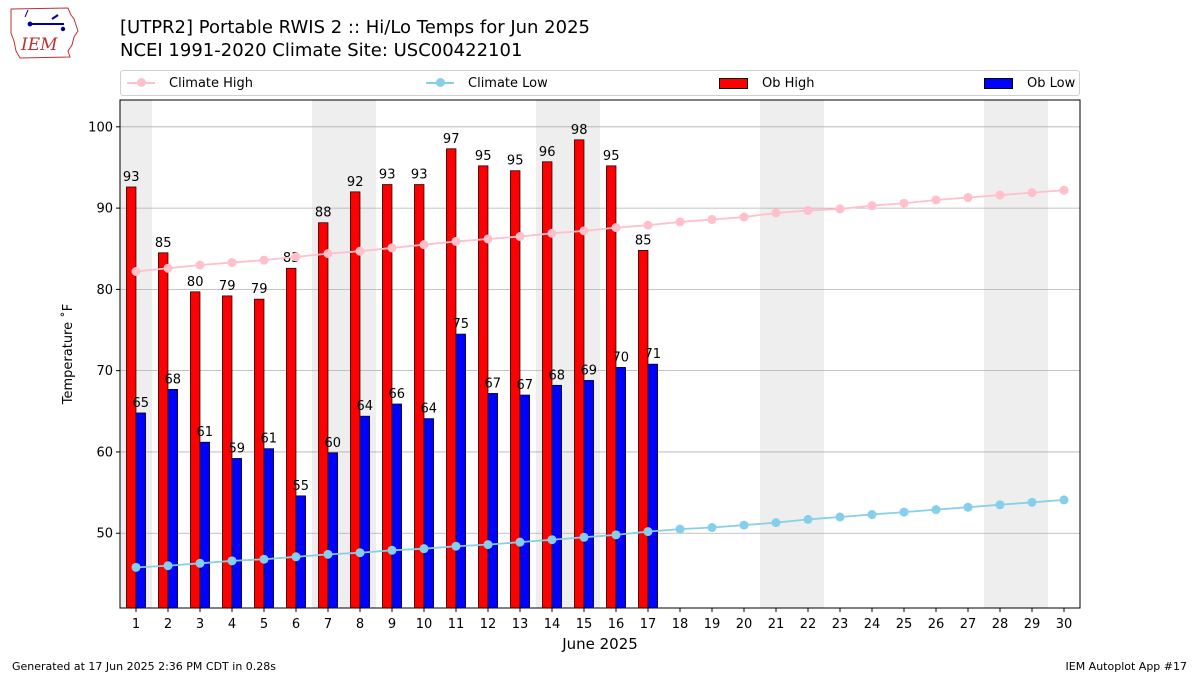 This screenshot has width=1200, height=675. I want to click on x-tick-label-6: 6, so click(296, 624).